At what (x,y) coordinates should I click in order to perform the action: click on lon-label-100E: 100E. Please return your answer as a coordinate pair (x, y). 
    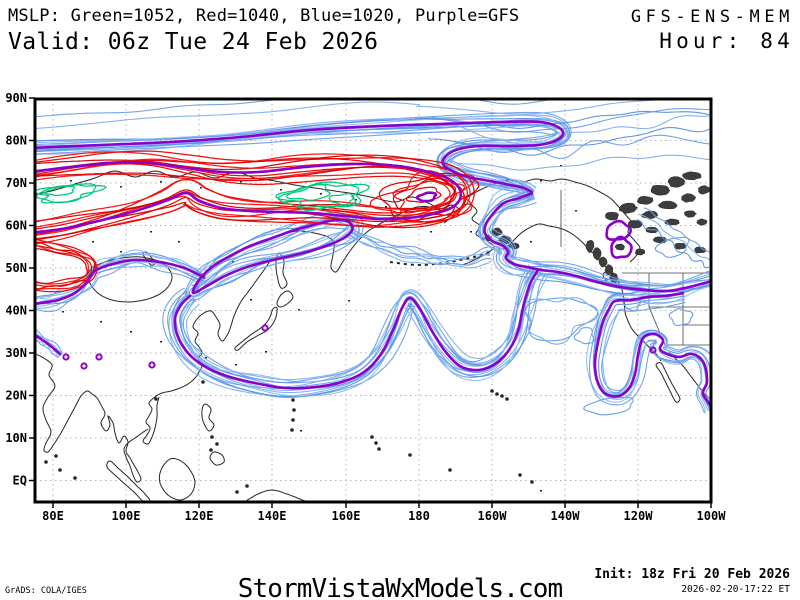
    Looking at the image, I should click on (126, 516).